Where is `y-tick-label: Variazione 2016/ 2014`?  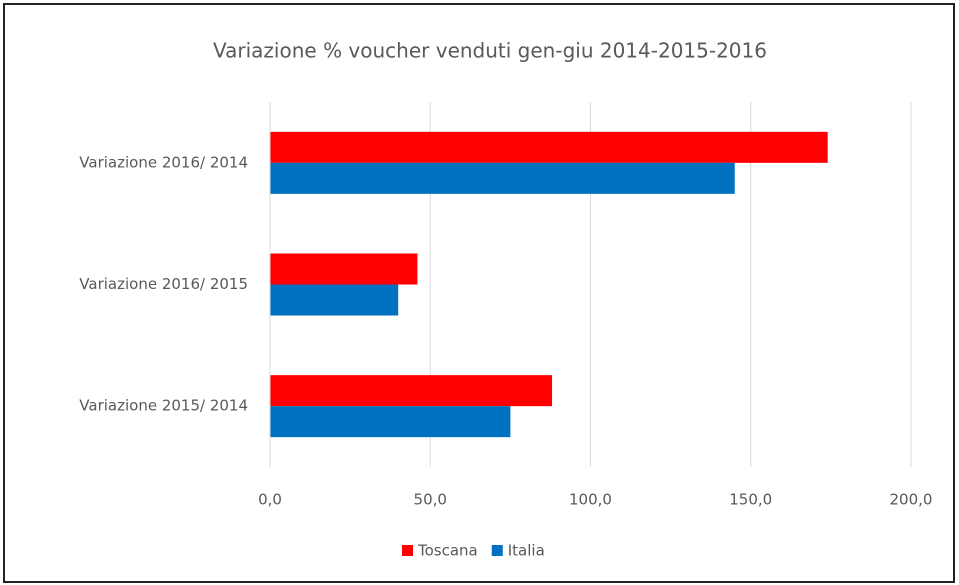 y-tick-label: Variazione 2016/ 2014 is located at coordinates (163, 162).